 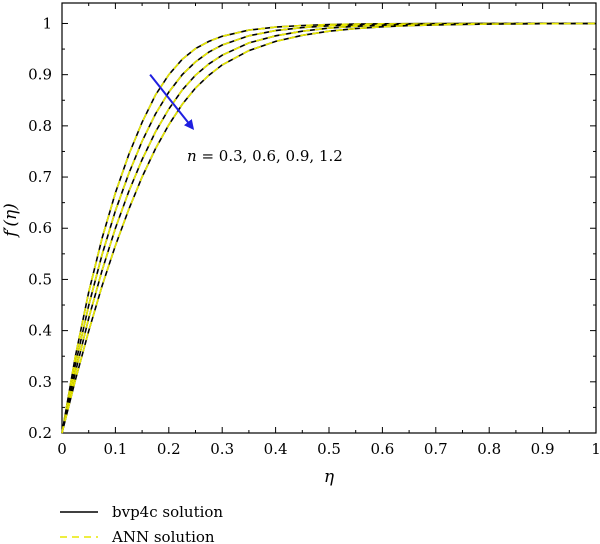 What do you see at coordinates (192, 156) in the screenshot?
I see `annotation-n-symbol: n` at bounding box center [192, 156].